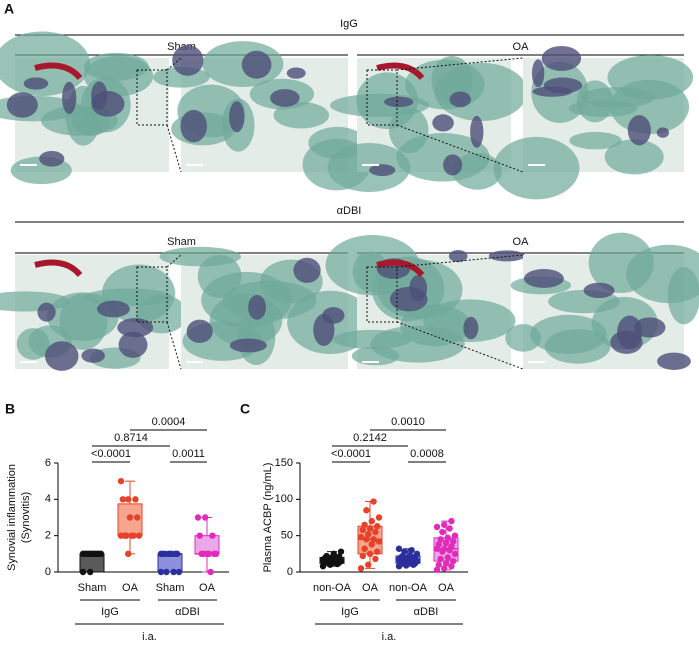  I want to click on y-tick-label: 150, so click(284, 463).